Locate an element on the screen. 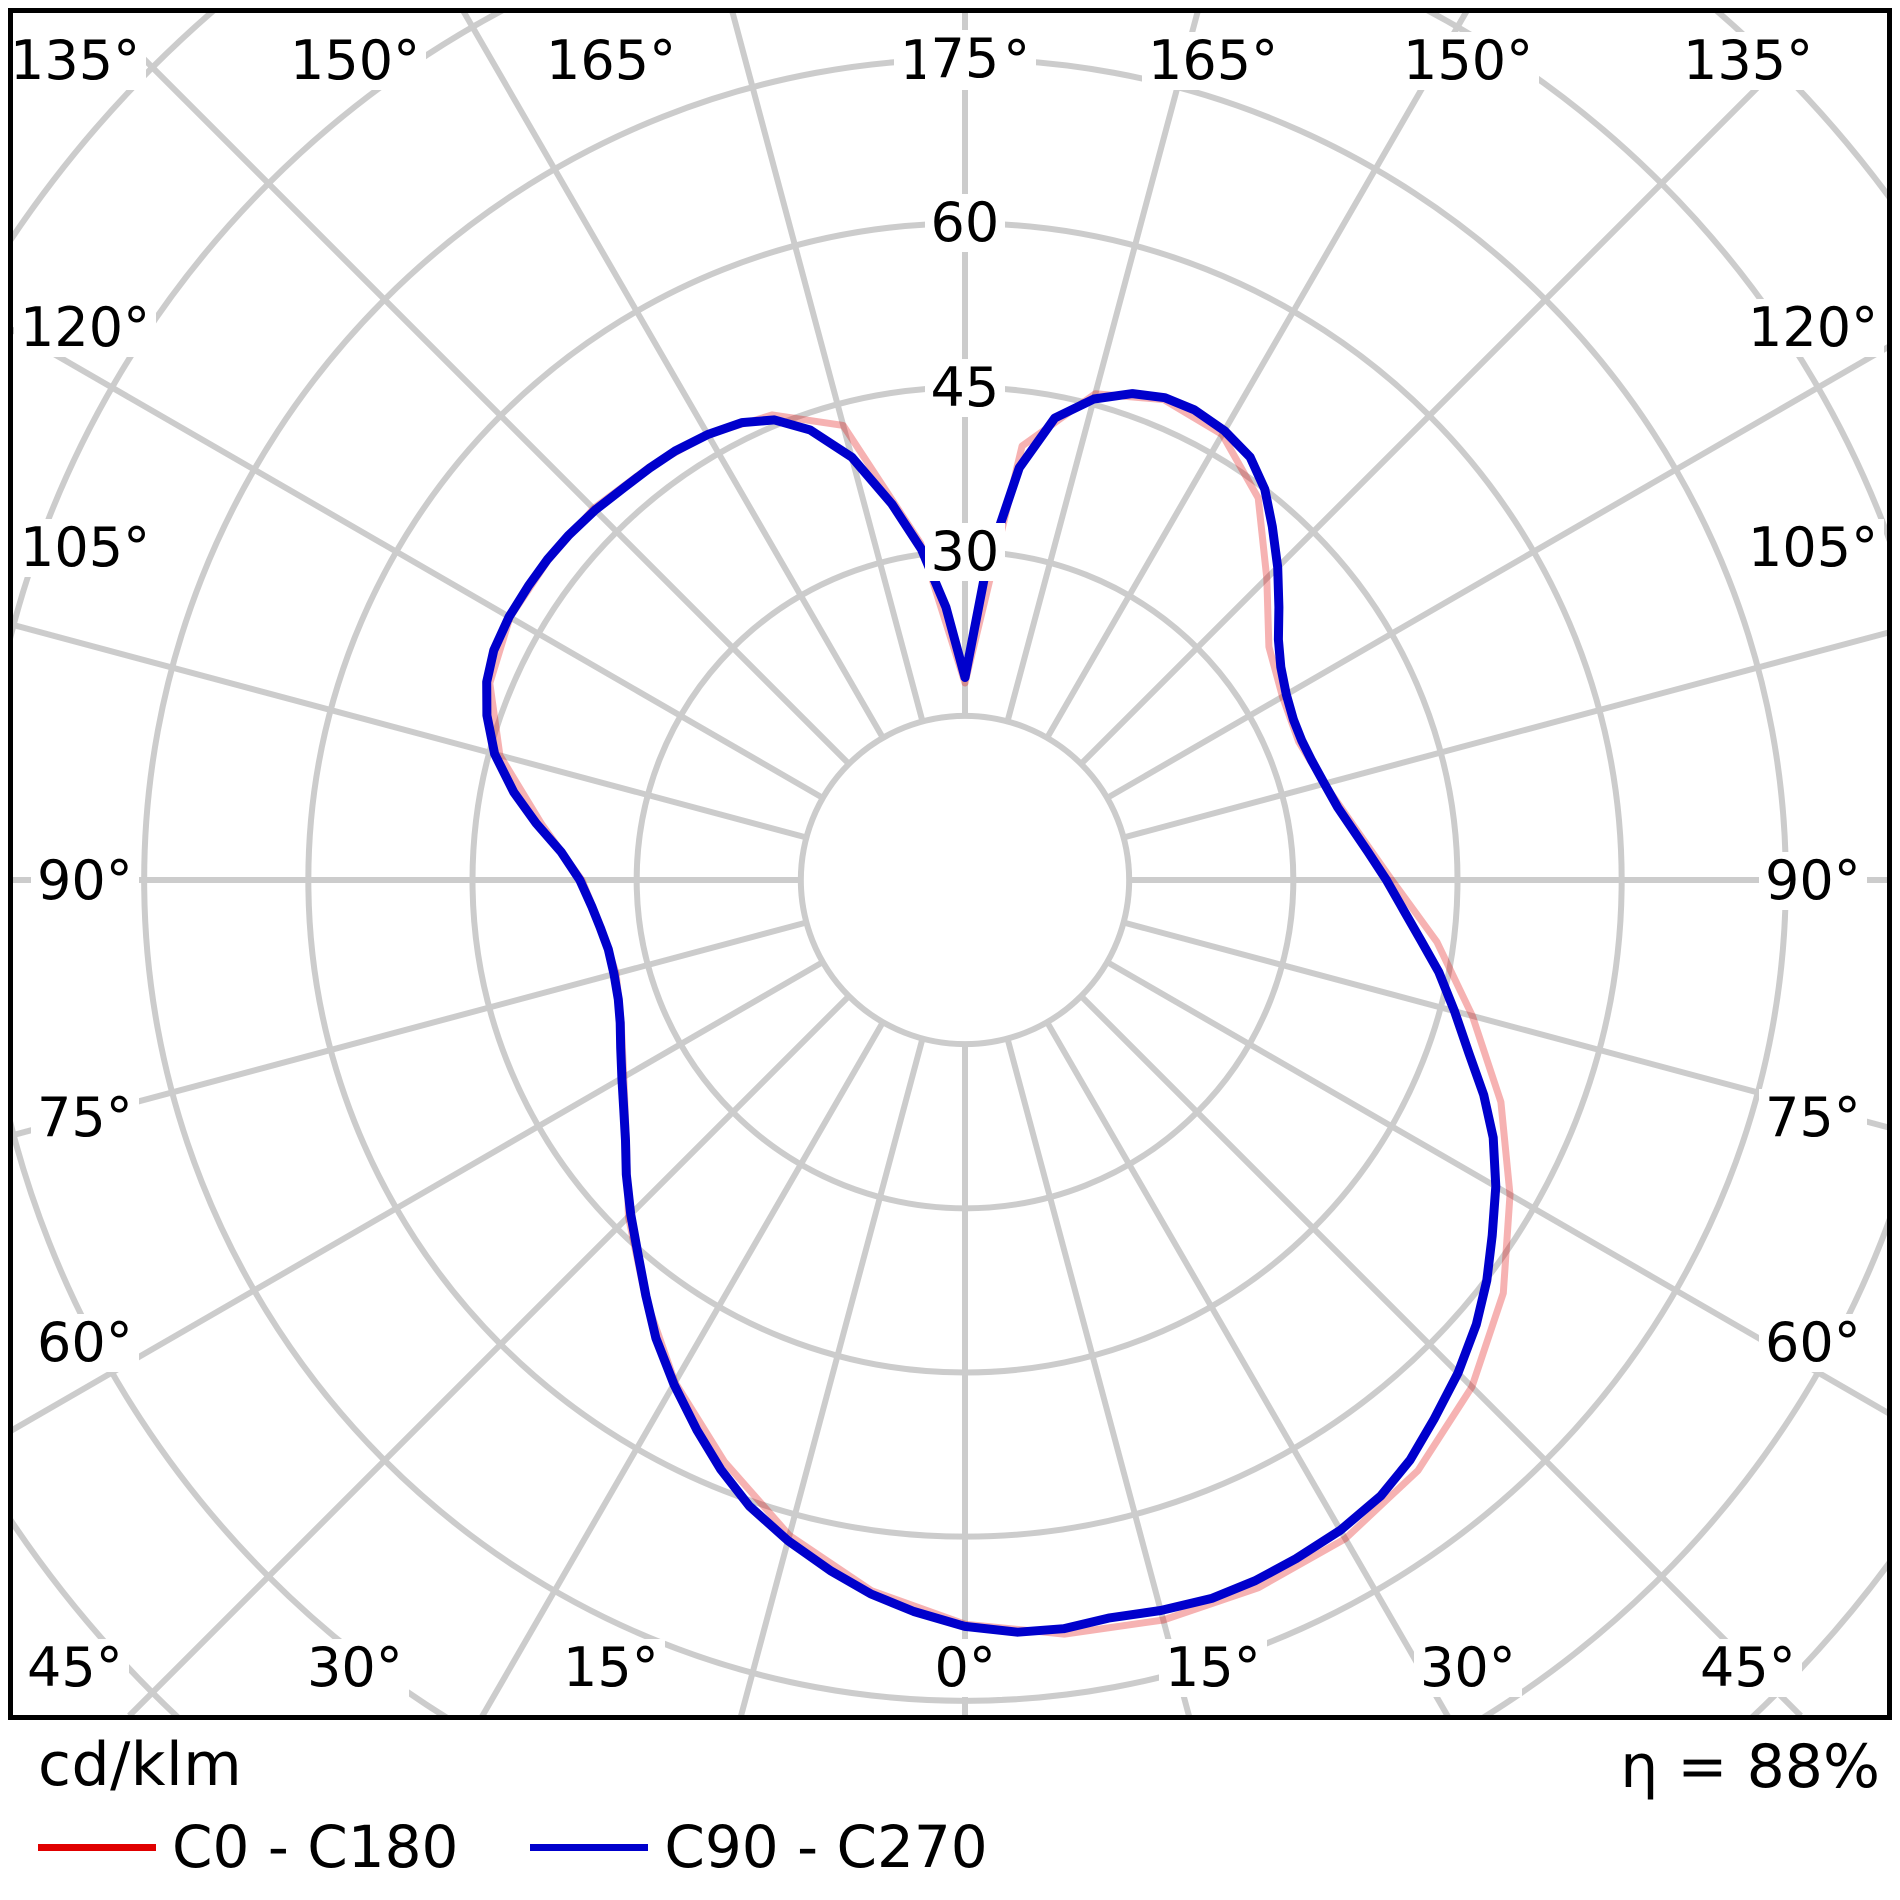 The height and width of the screenshot is (1900, 1900). angle-label-bottom-6: 45° is located at coordinates (1748, 1668).